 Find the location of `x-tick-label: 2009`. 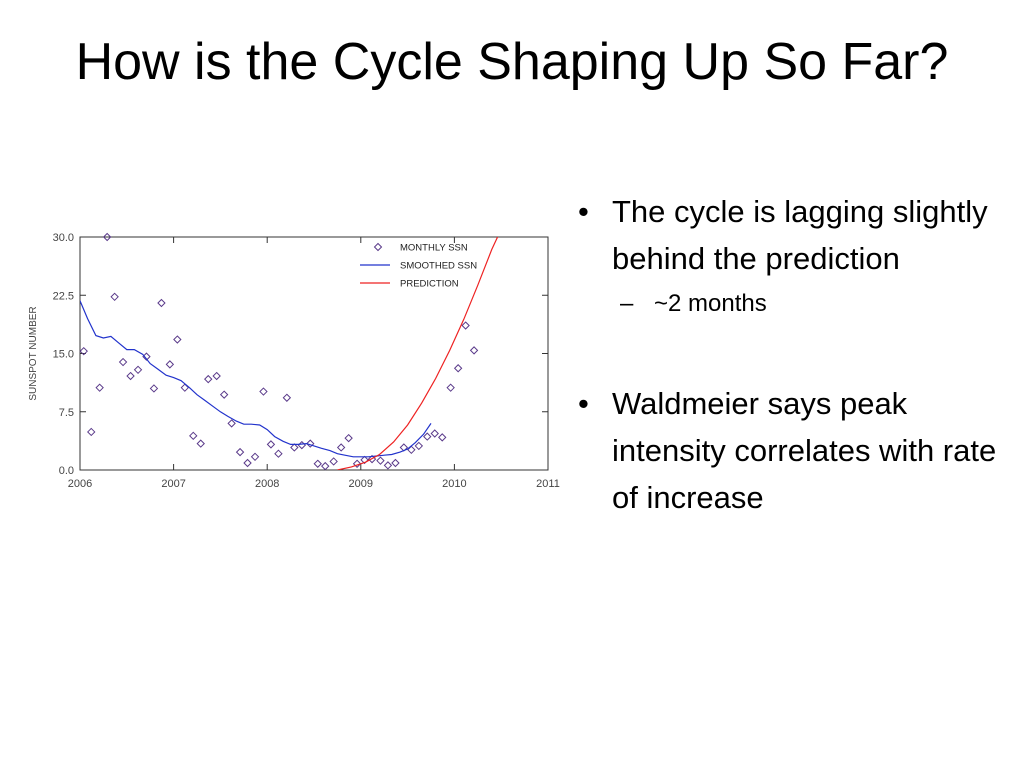

x-tick-label: 2009 is located at coordinates (361, 484).